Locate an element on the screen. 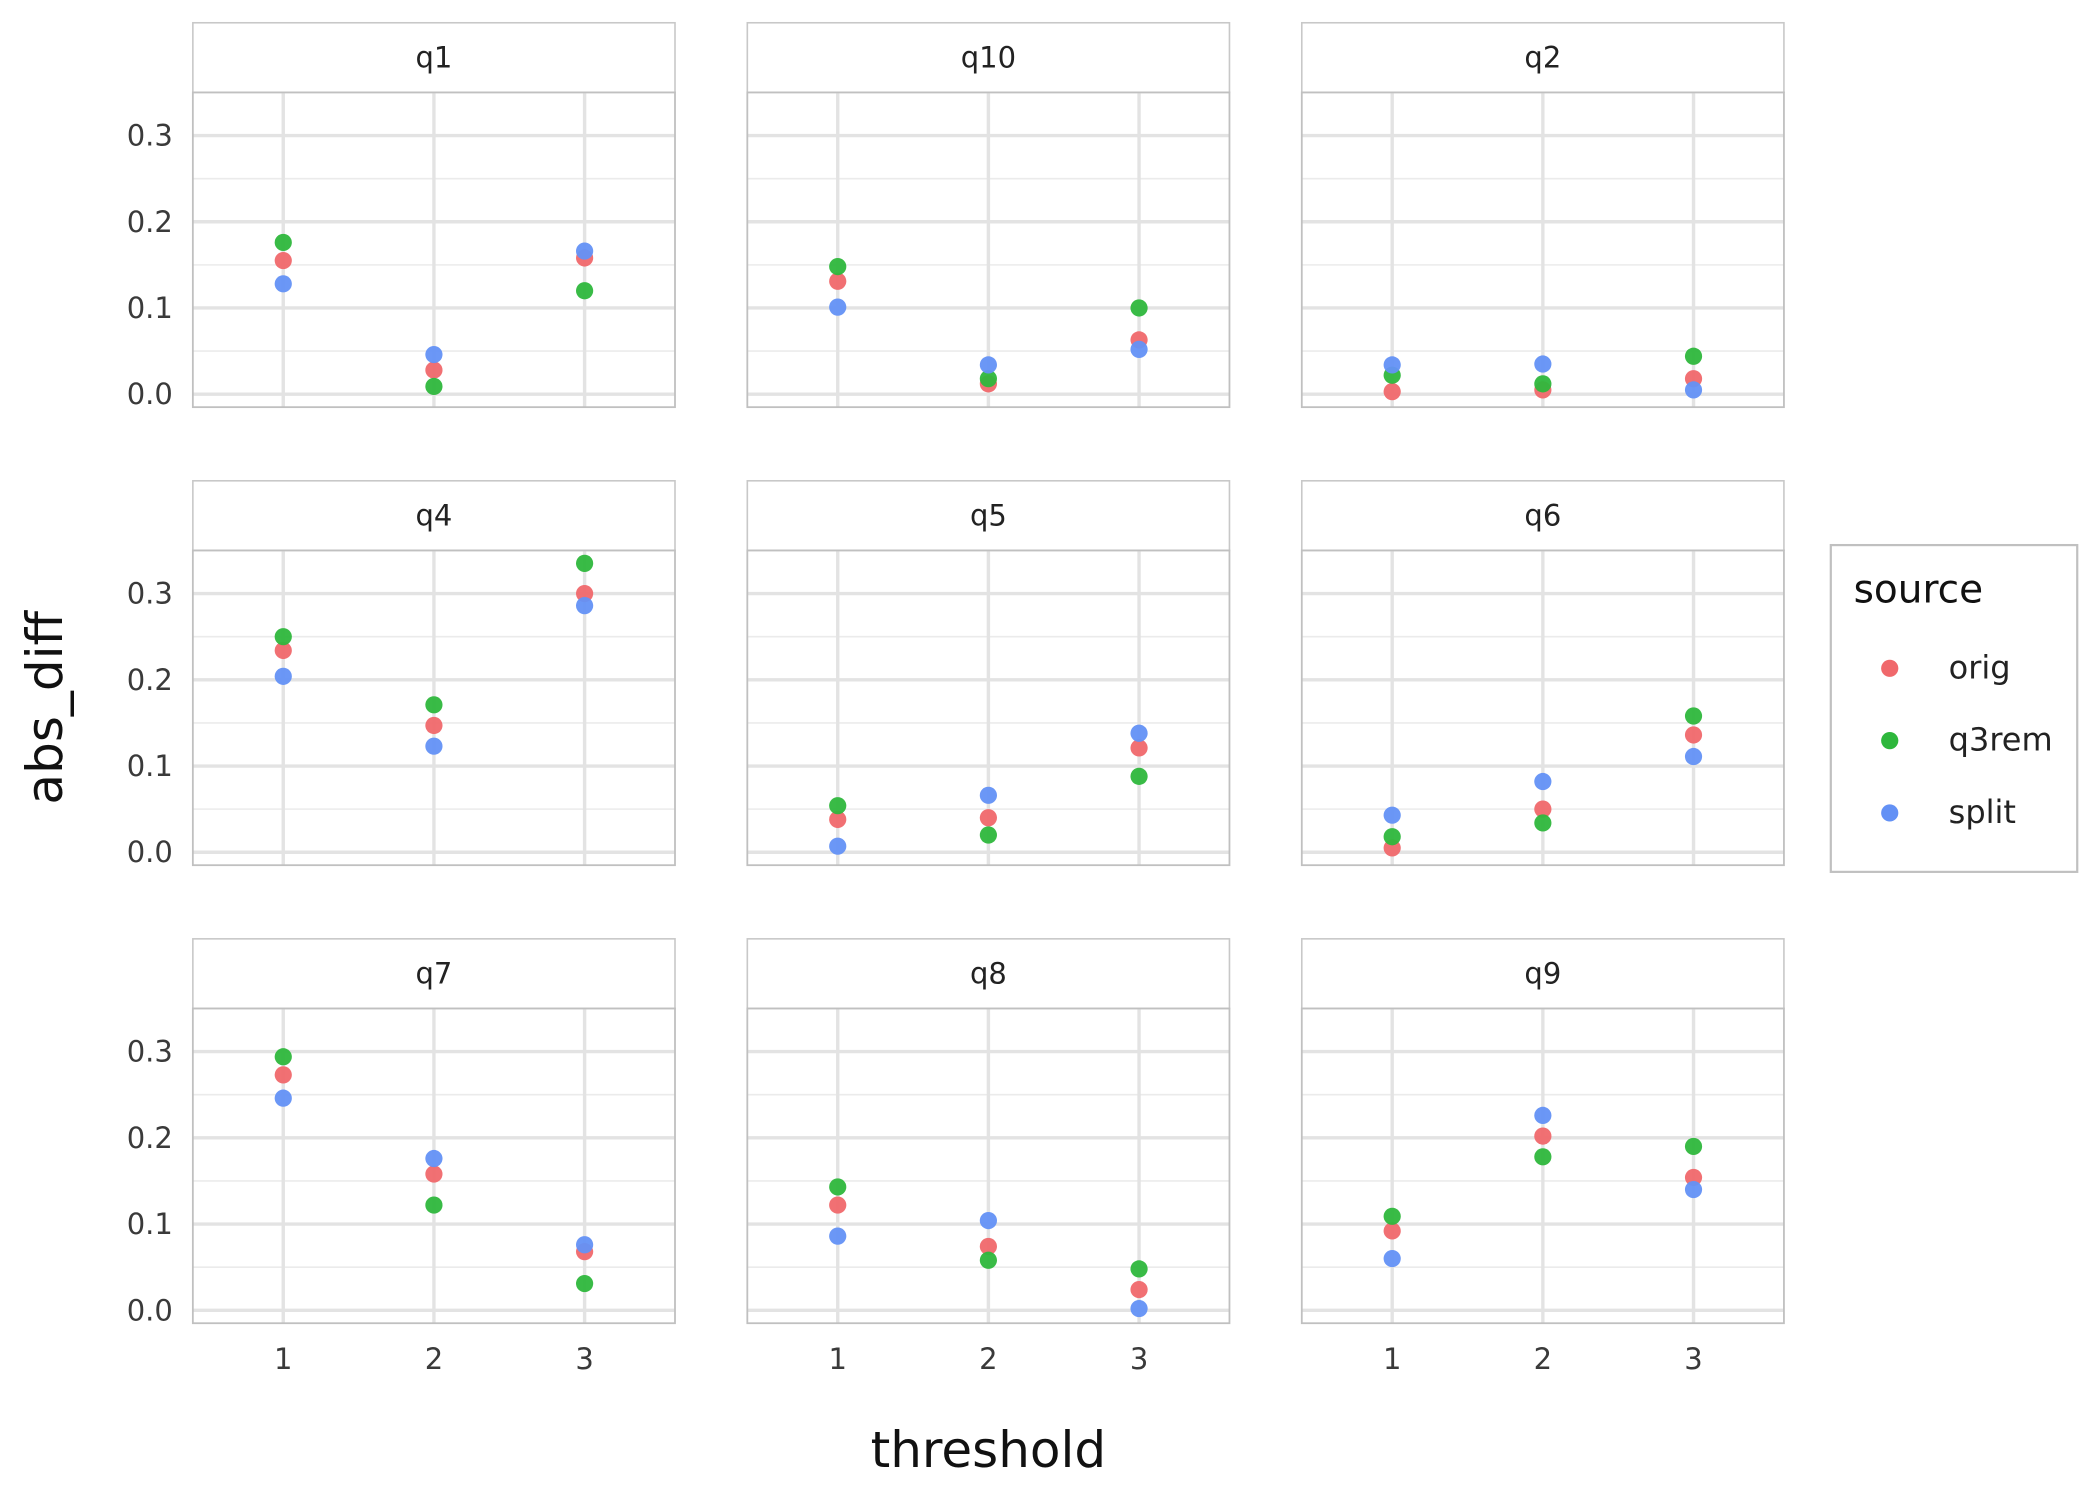  facet-label: q8 is located at coordinates (988, 974).